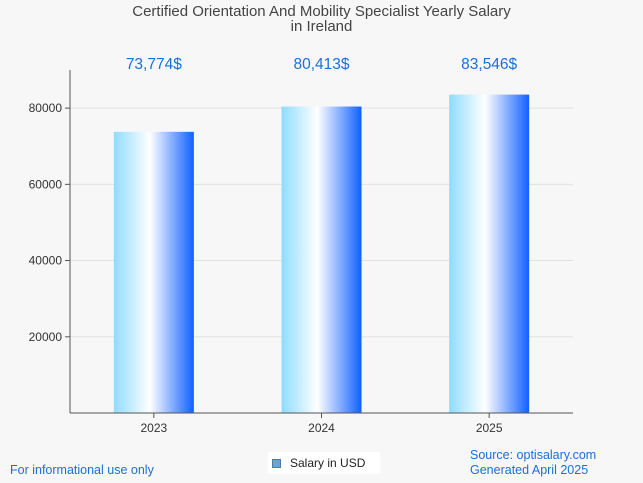 This screenshot has width=643, height=483. I want to click on y-tick-label-0: 20000, so click(46, 337).